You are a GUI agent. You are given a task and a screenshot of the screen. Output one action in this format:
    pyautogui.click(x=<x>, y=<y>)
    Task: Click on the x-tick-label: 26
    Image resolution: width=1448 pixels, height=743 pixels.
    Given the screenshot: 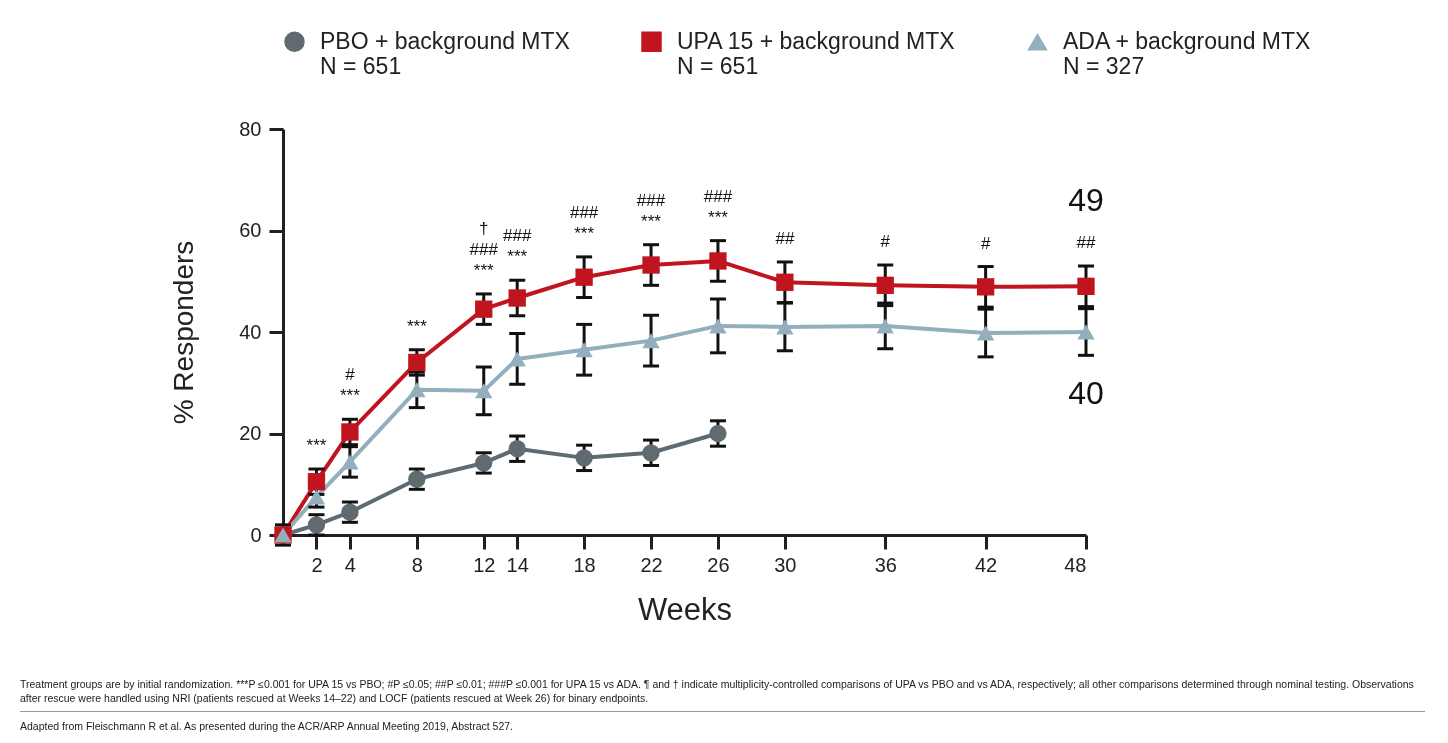 What is the action you would take?
    pyautogui.click(x=718, y=564)
    